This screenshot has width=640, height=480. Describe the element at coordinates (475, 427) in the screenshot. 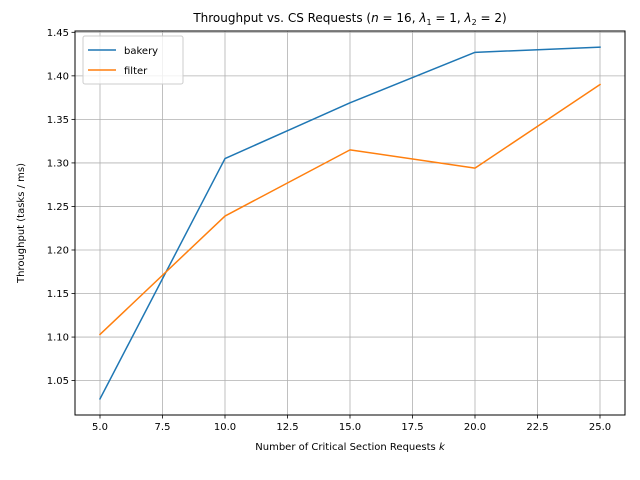

I see `x-tick-label: 20.0` at that location.